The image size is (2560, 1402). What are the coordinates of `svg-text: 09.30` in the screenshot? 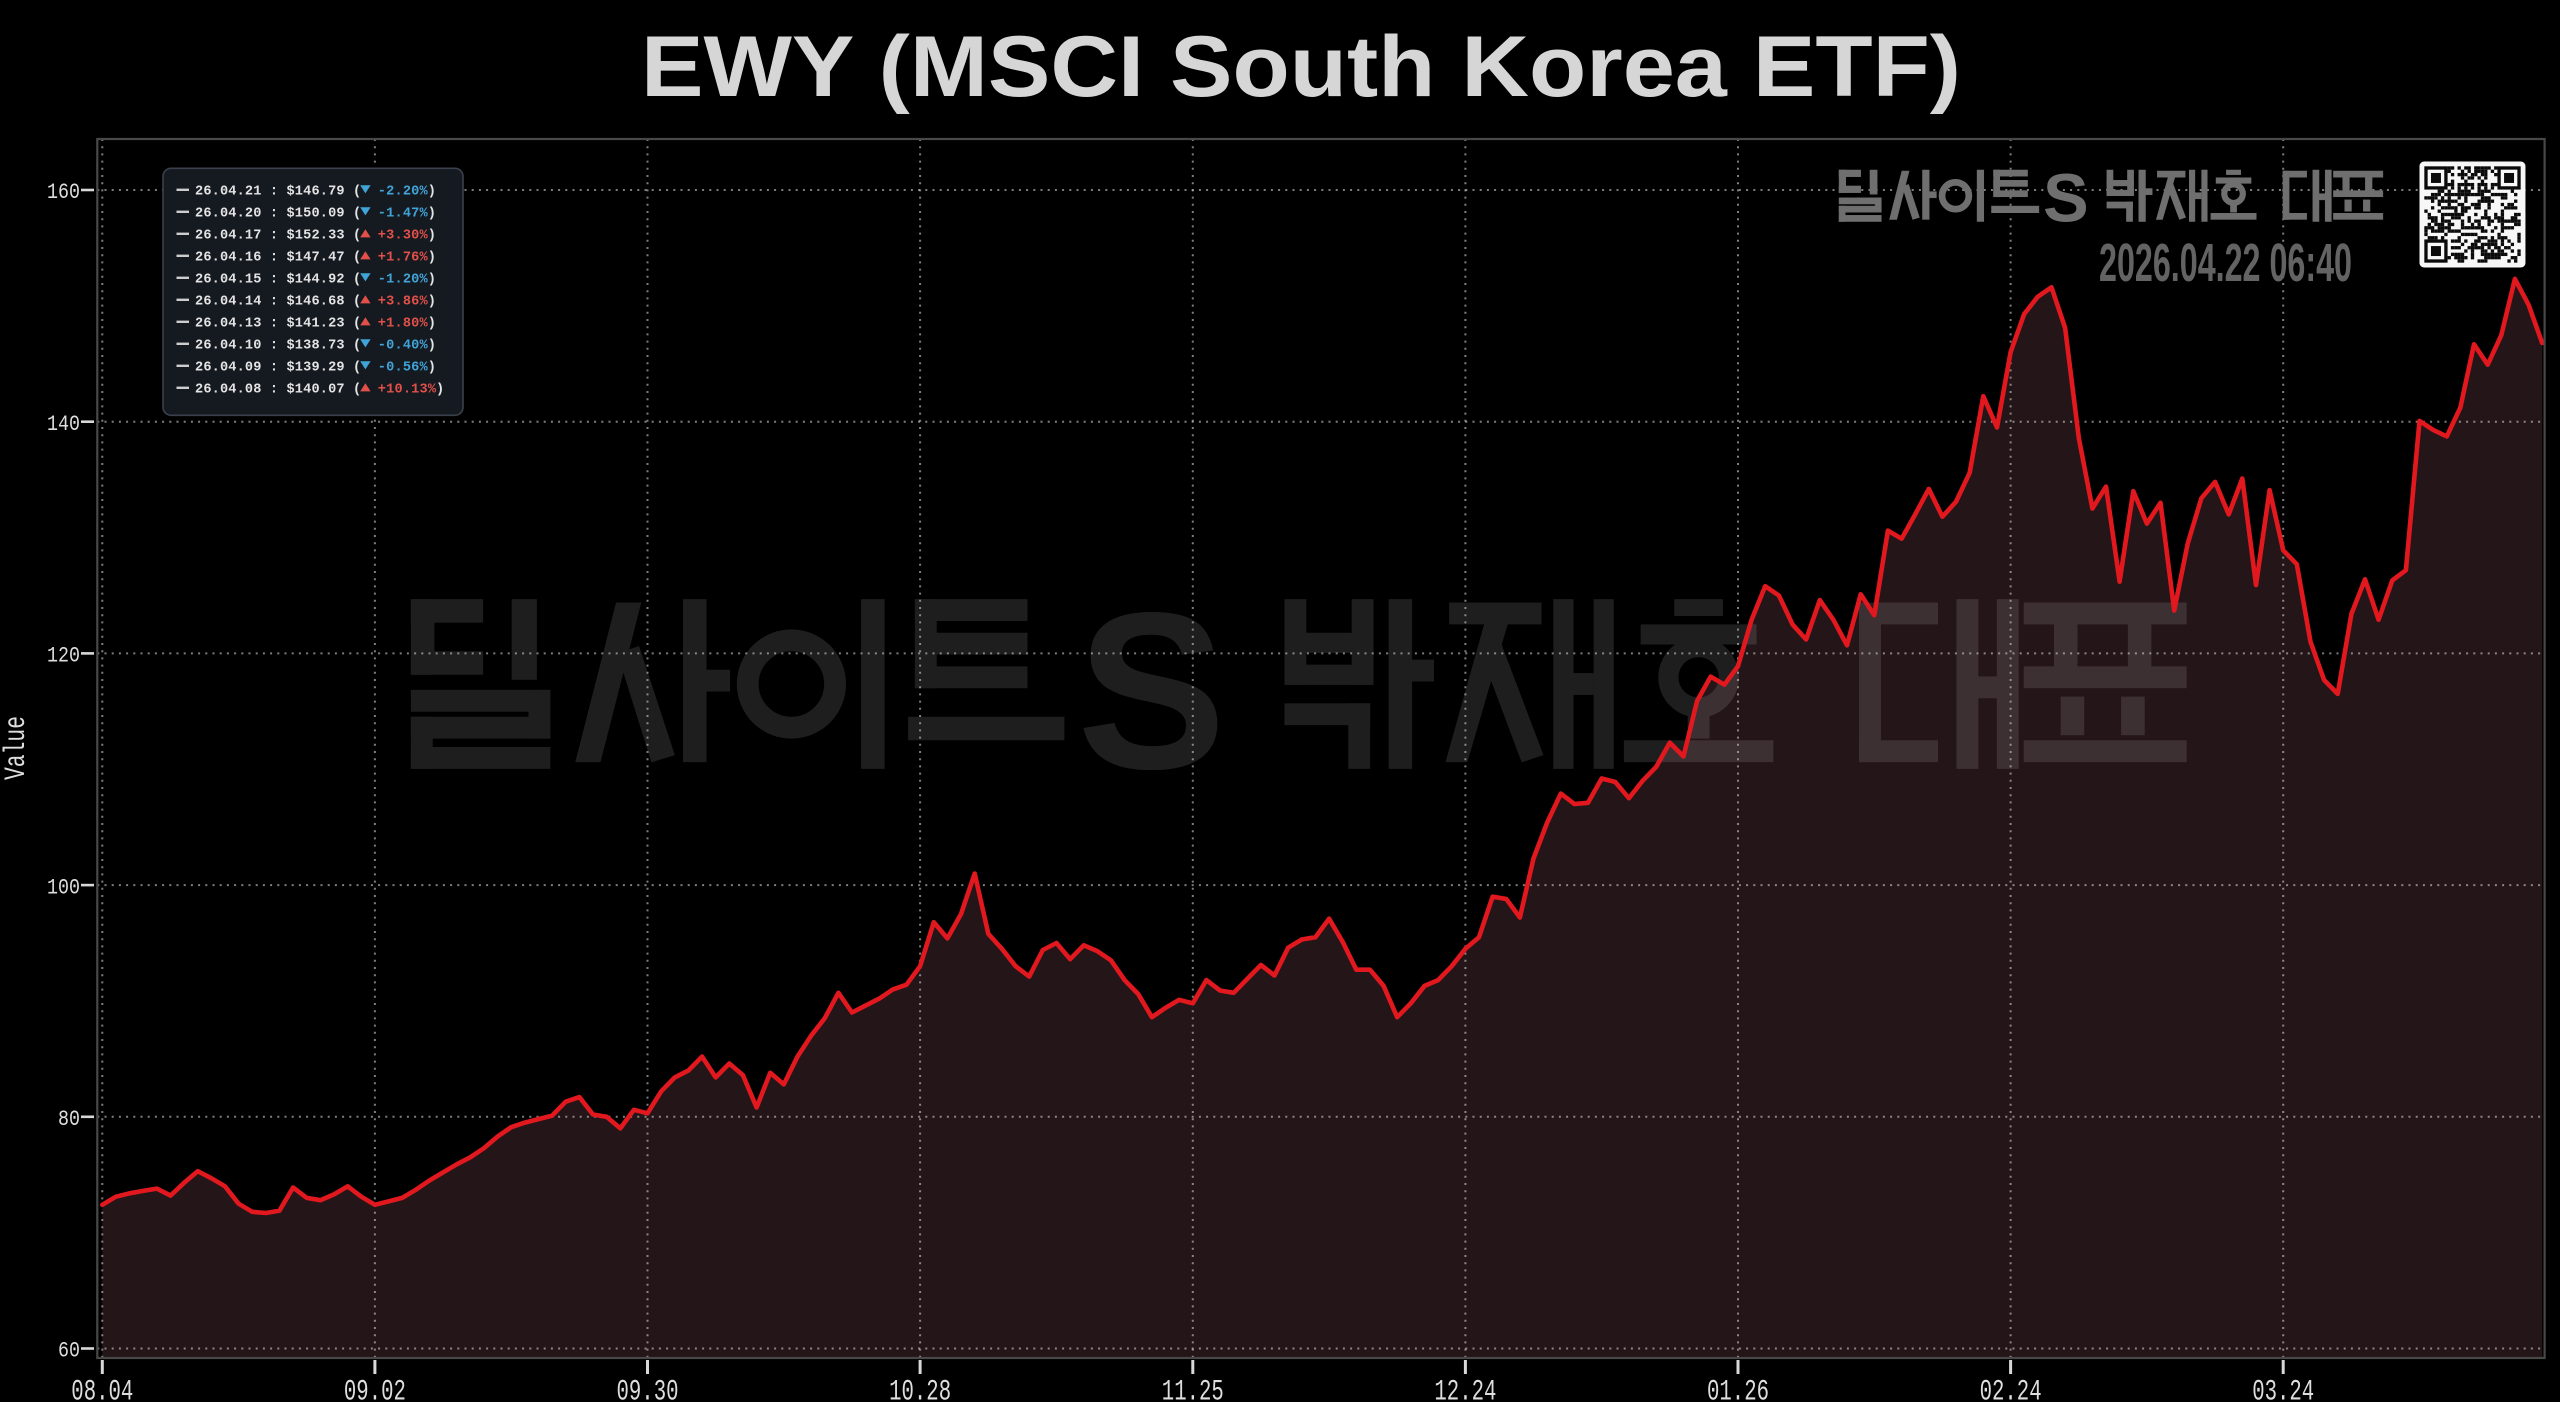 It's located at (648, 1388).